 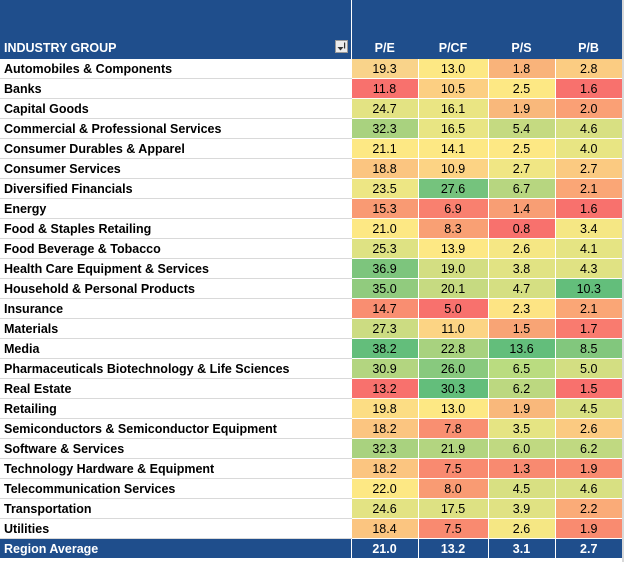 I want to click on pe-value-cell: 27.3, so click(x=384, y=328).